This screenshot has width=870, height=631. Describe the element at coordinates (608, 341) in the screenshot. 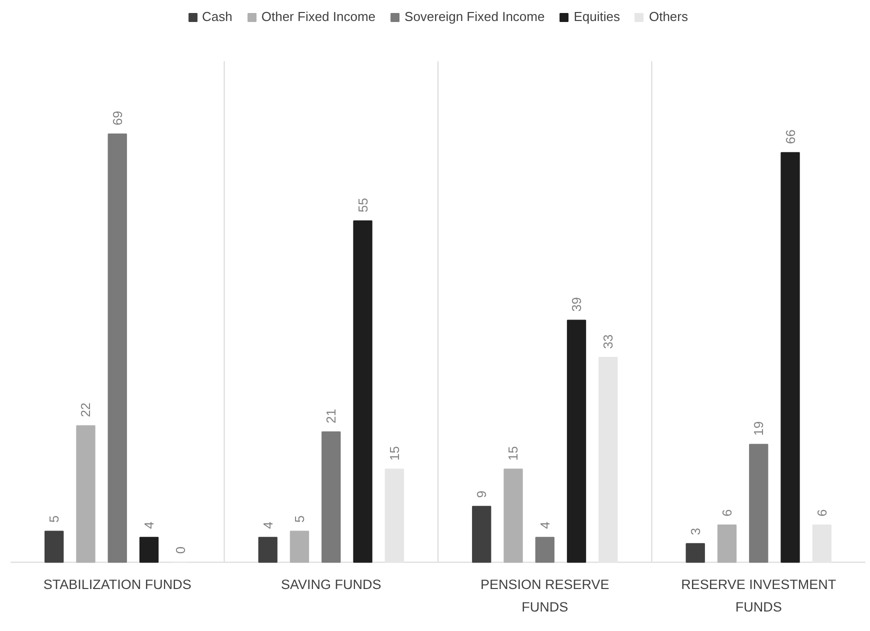

I see `data-label: 33` at that location.